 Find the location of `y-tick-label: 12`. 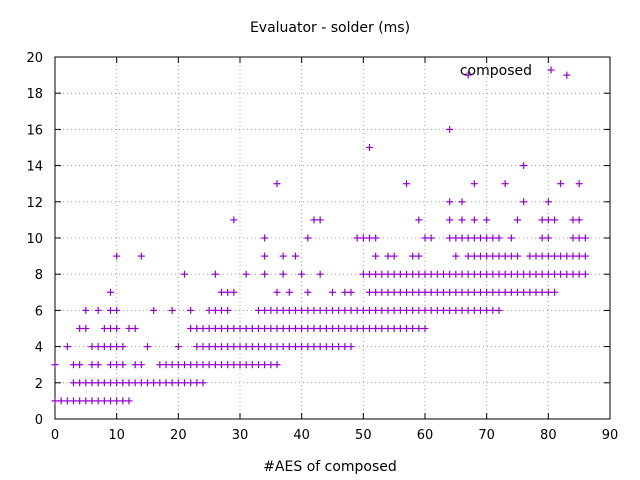

y-tick-label: 12 is located at coordinates (34, 203).